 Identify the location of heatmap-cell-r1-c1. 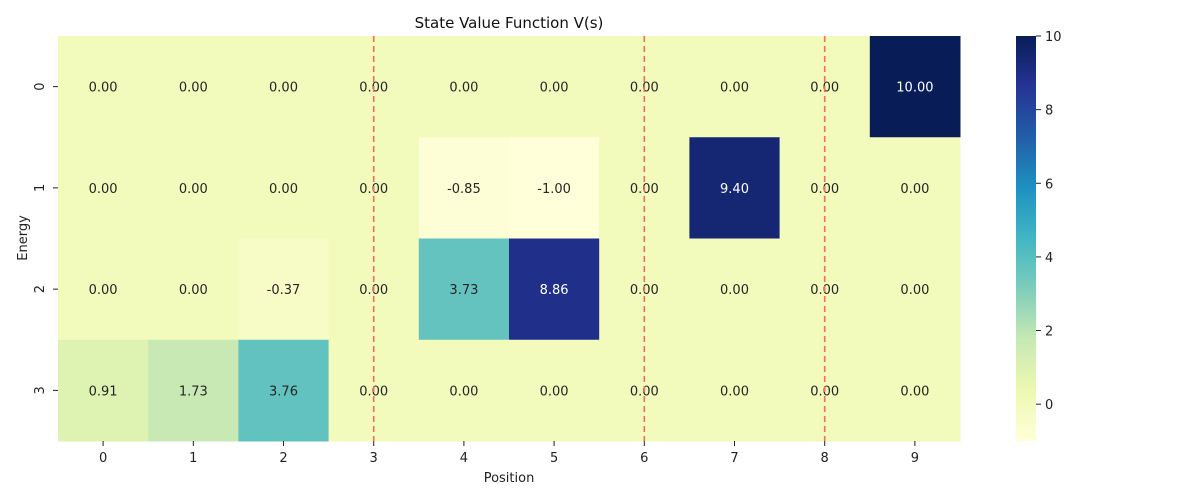
(193, 188).